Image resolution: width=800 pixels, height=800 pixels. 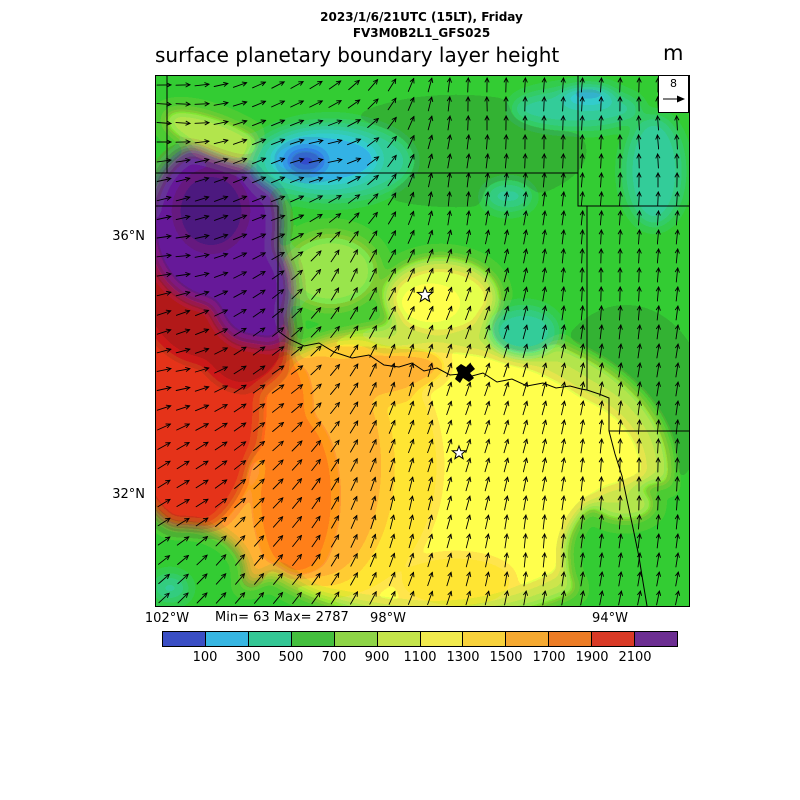 I want to click on lon-tick-label: 94°W, so click(x=610, y=618).